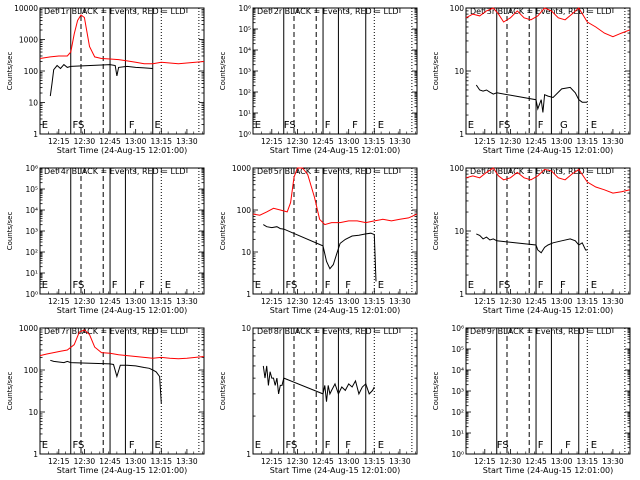  What do you see at coordinates (187, 141) in the screenshot?
I see `x-tick-label: 13:30` at bounding box center [187, 141].